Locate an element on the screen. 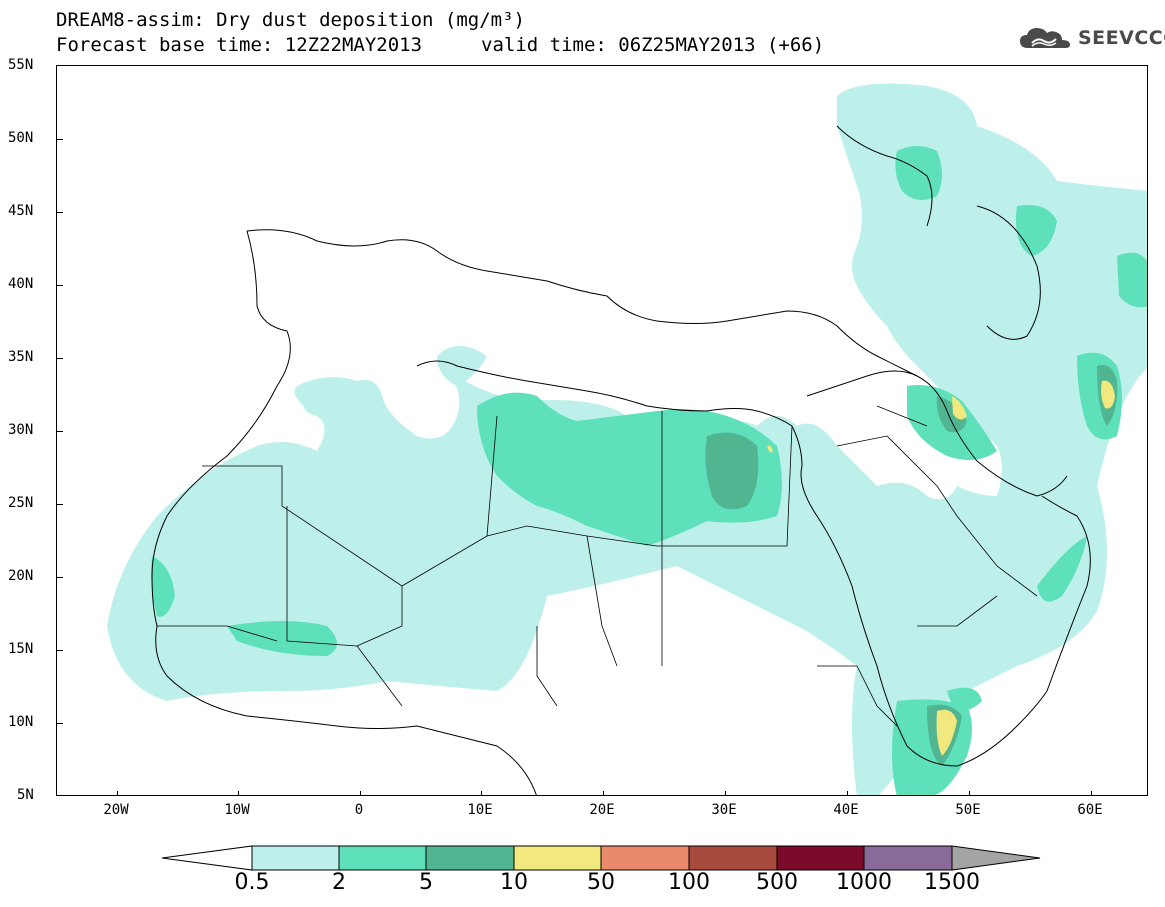  colorbar-label-1500: 1500 is located at coordinates (952, 882).